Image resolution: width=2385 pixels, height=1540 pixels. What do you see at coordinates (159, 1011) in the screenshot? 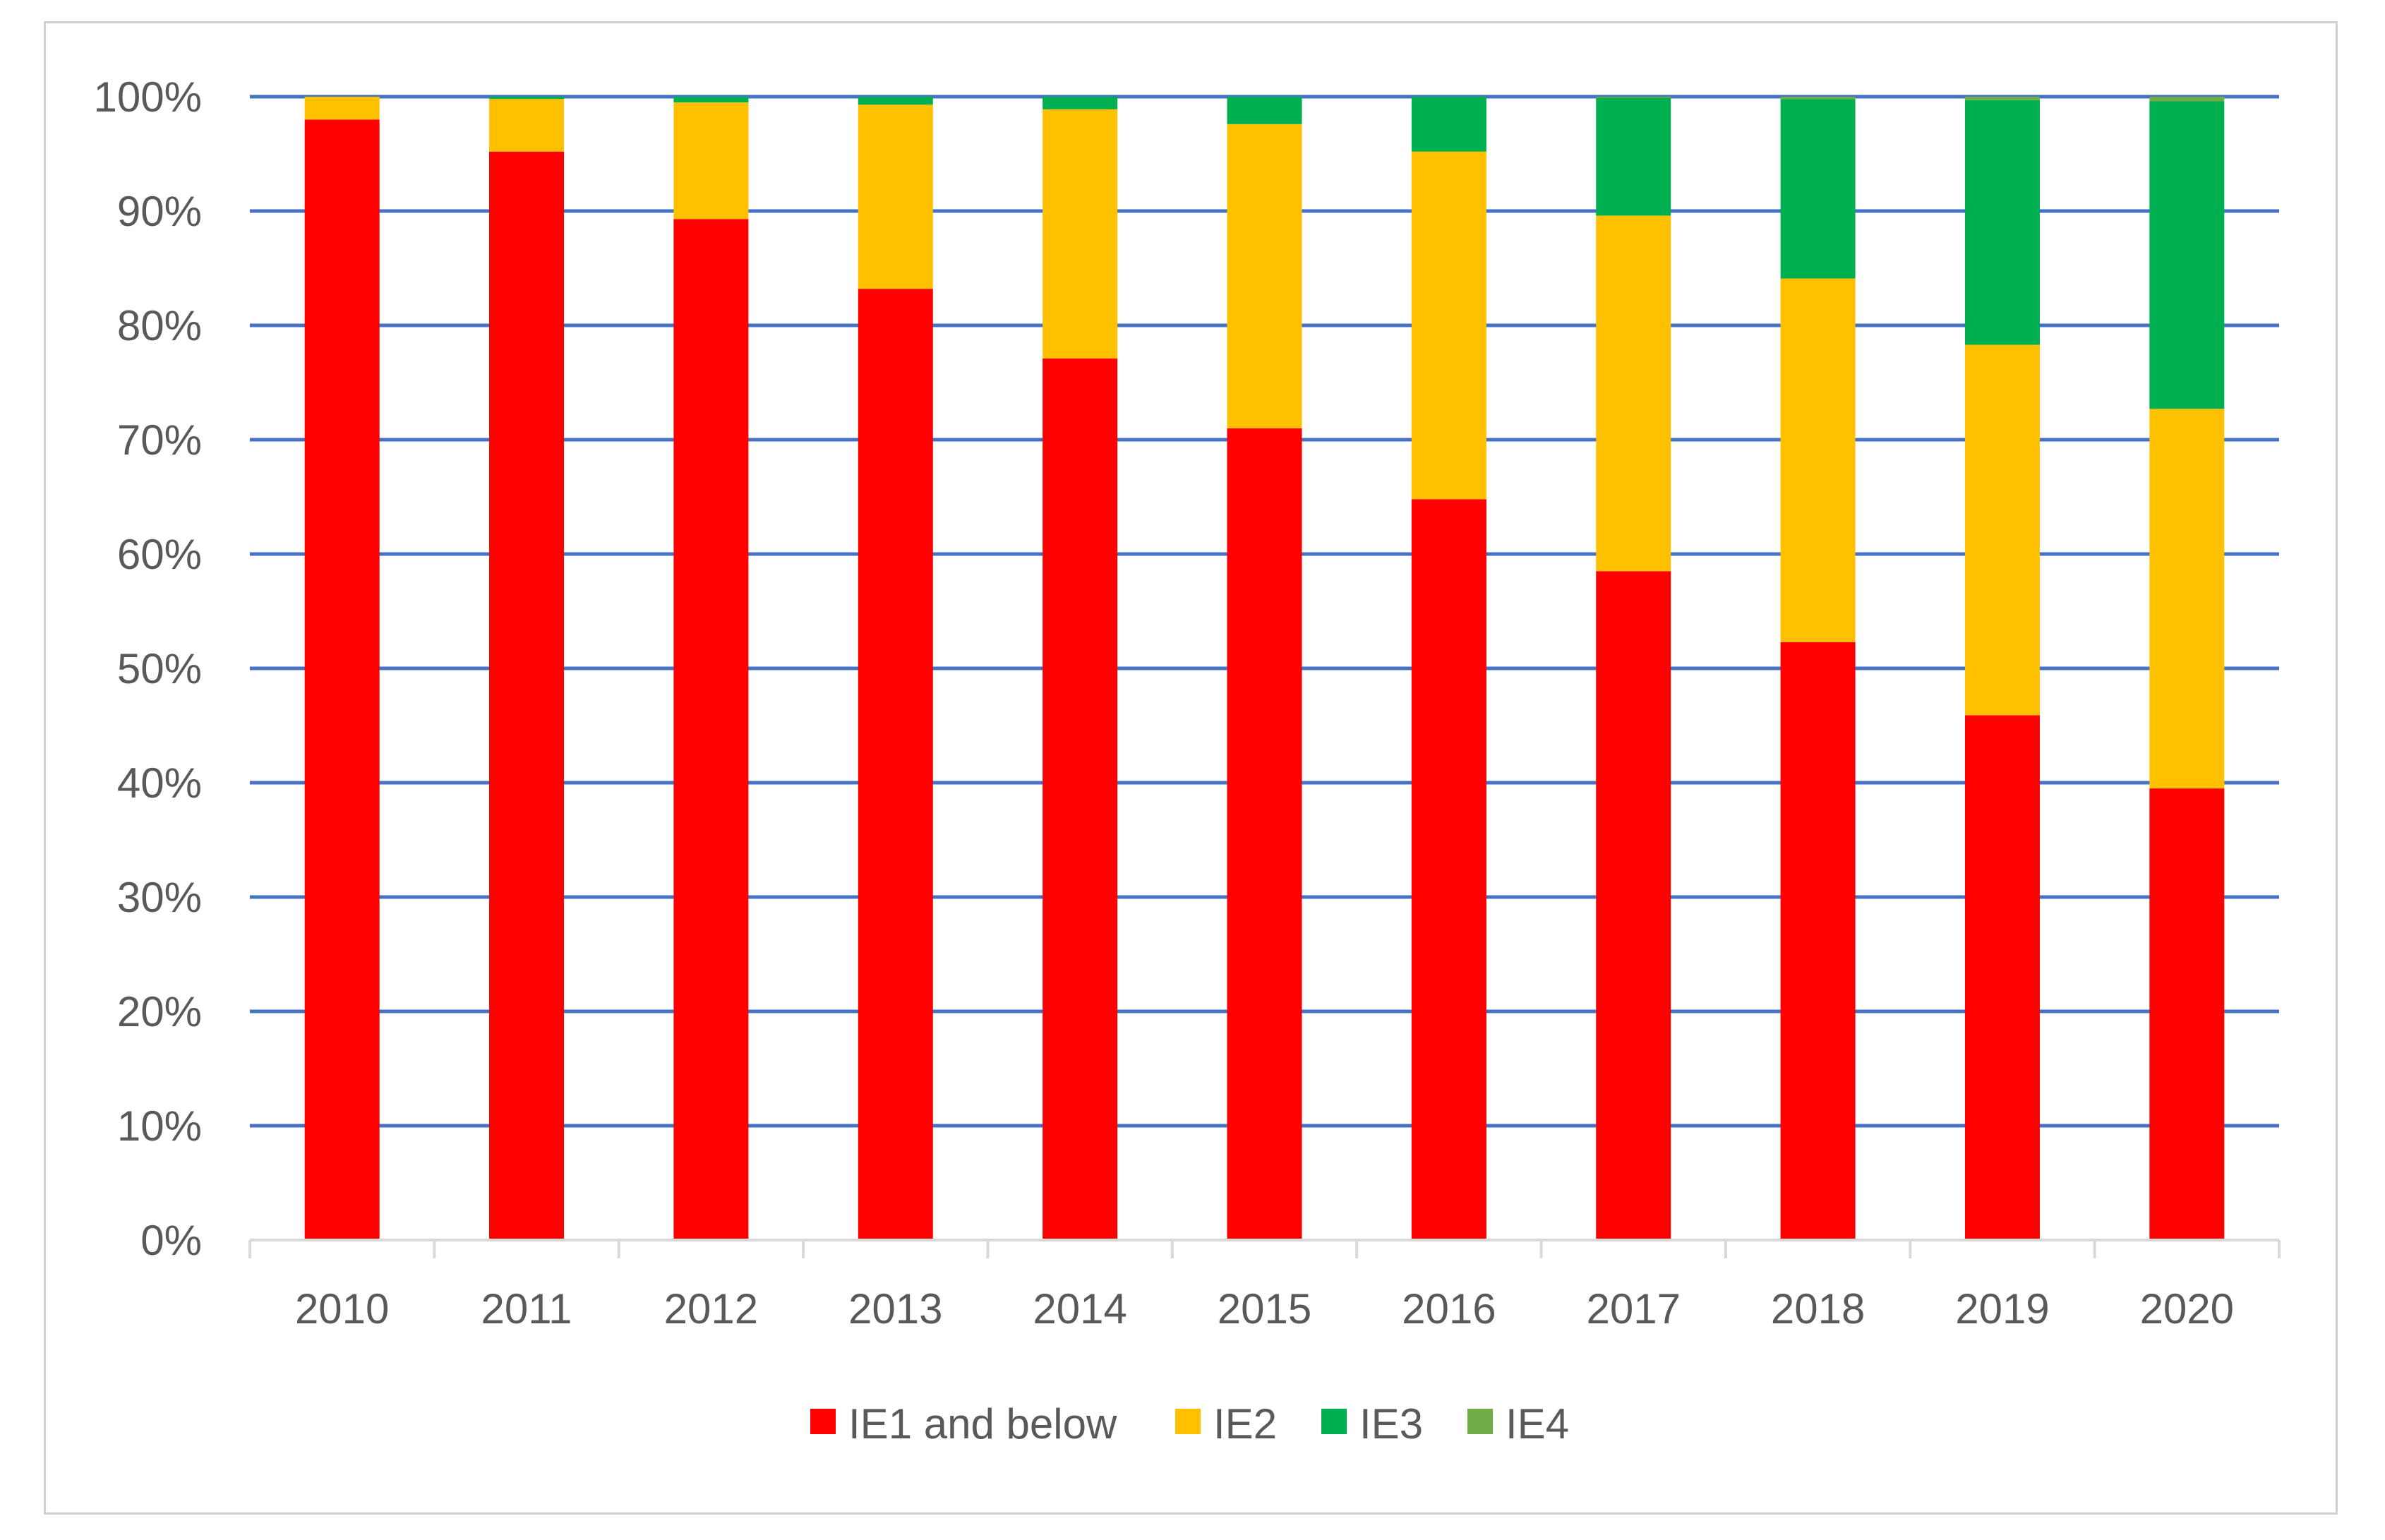
I see `y-tick-label: 20%` at bounding box center [159, 1011].